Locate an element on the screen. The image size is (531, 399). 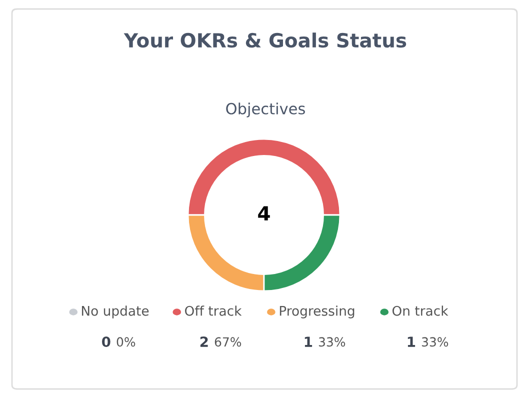
text: 67% is located at coordinates (228, 342).